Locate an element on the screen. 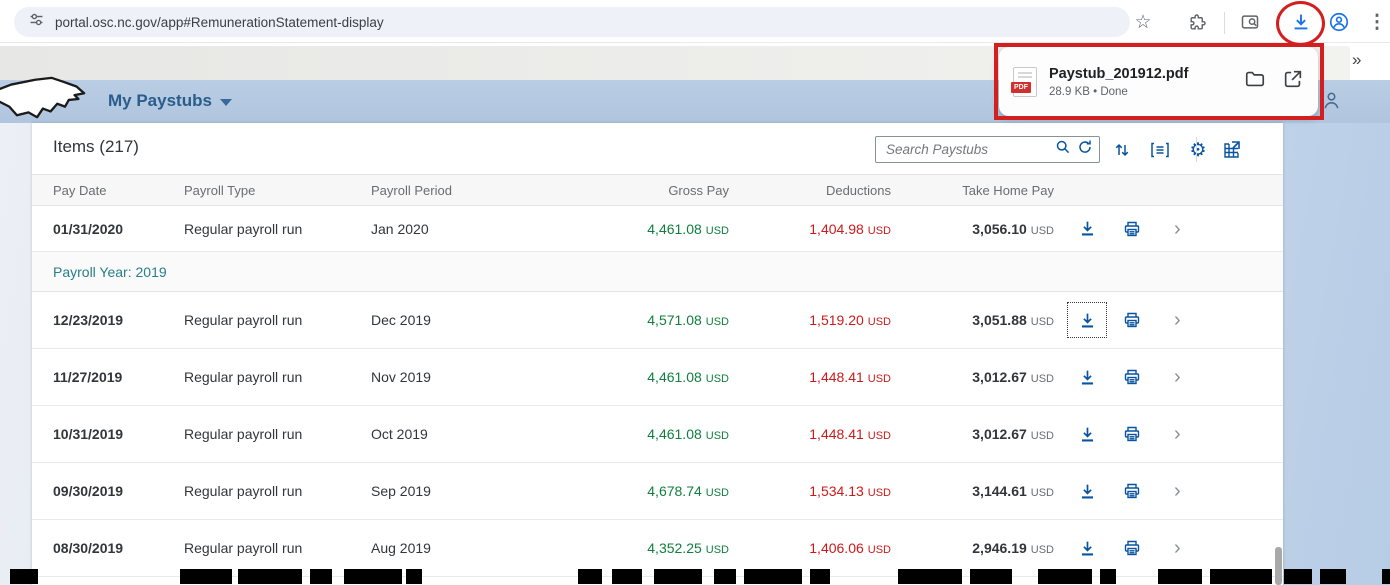  overflow-chevron-icon: » is located at coordinates (1357, 59).